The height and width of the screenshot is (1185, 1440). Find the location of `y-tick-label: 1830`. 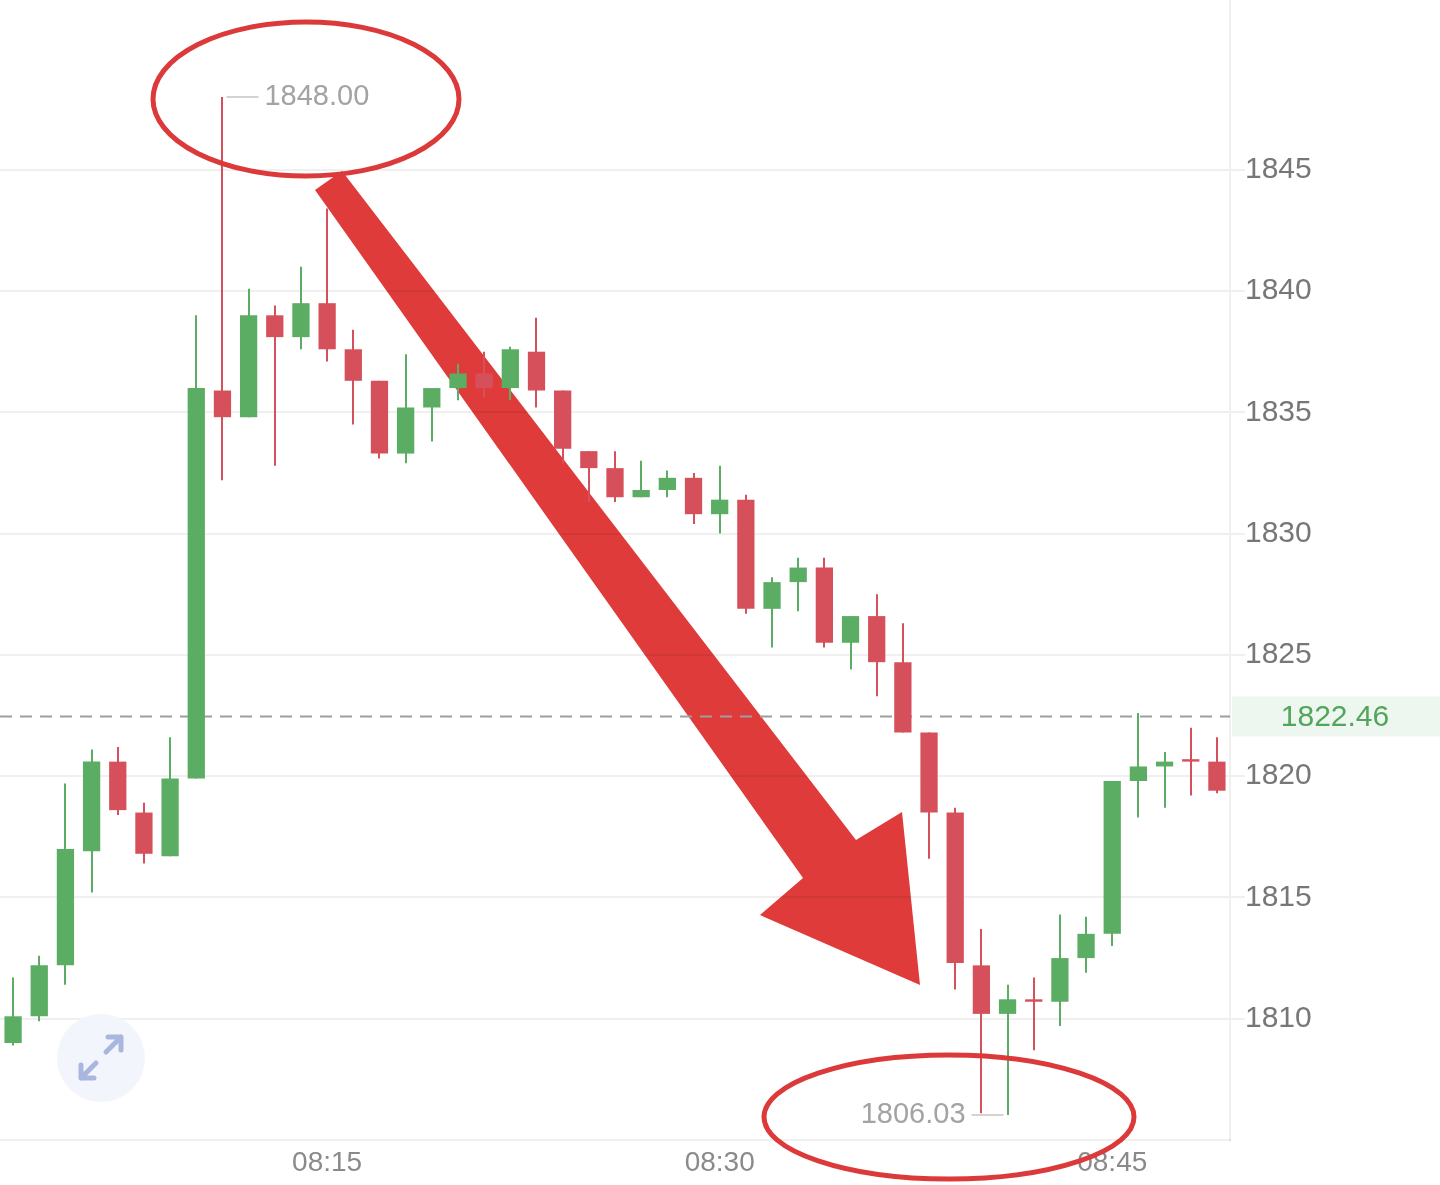

y-tick-label: 1830 is located at coordinates (1278, 531).